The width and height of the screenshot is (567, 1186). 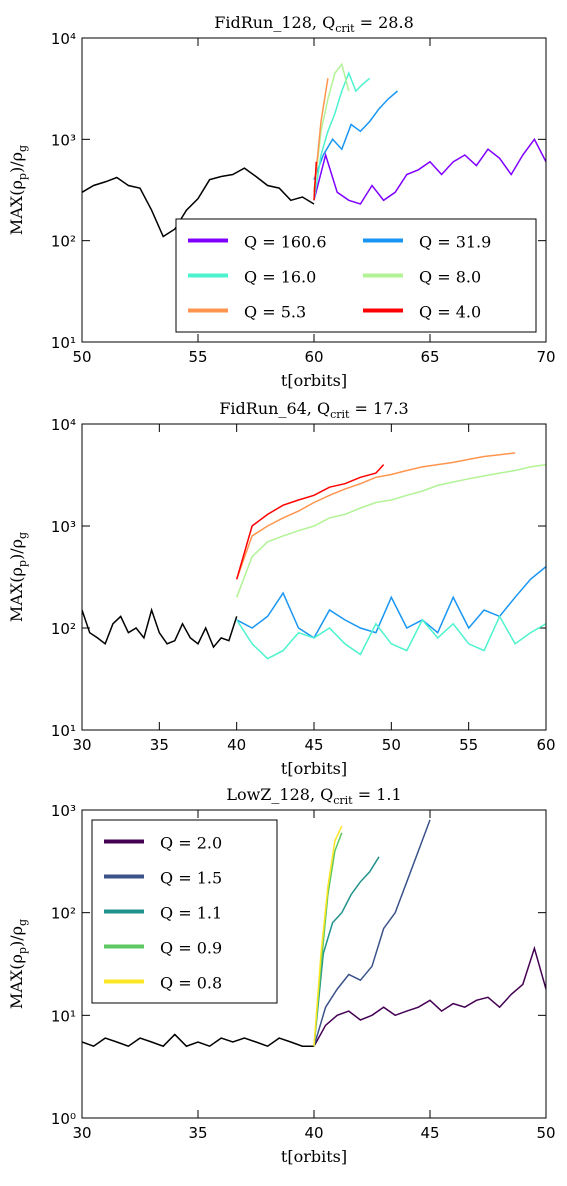 What do you see at coordinates (285, 242) in the screenshot?
I see `legend-label: Q = 160.6` at bounding box center [285, 242].